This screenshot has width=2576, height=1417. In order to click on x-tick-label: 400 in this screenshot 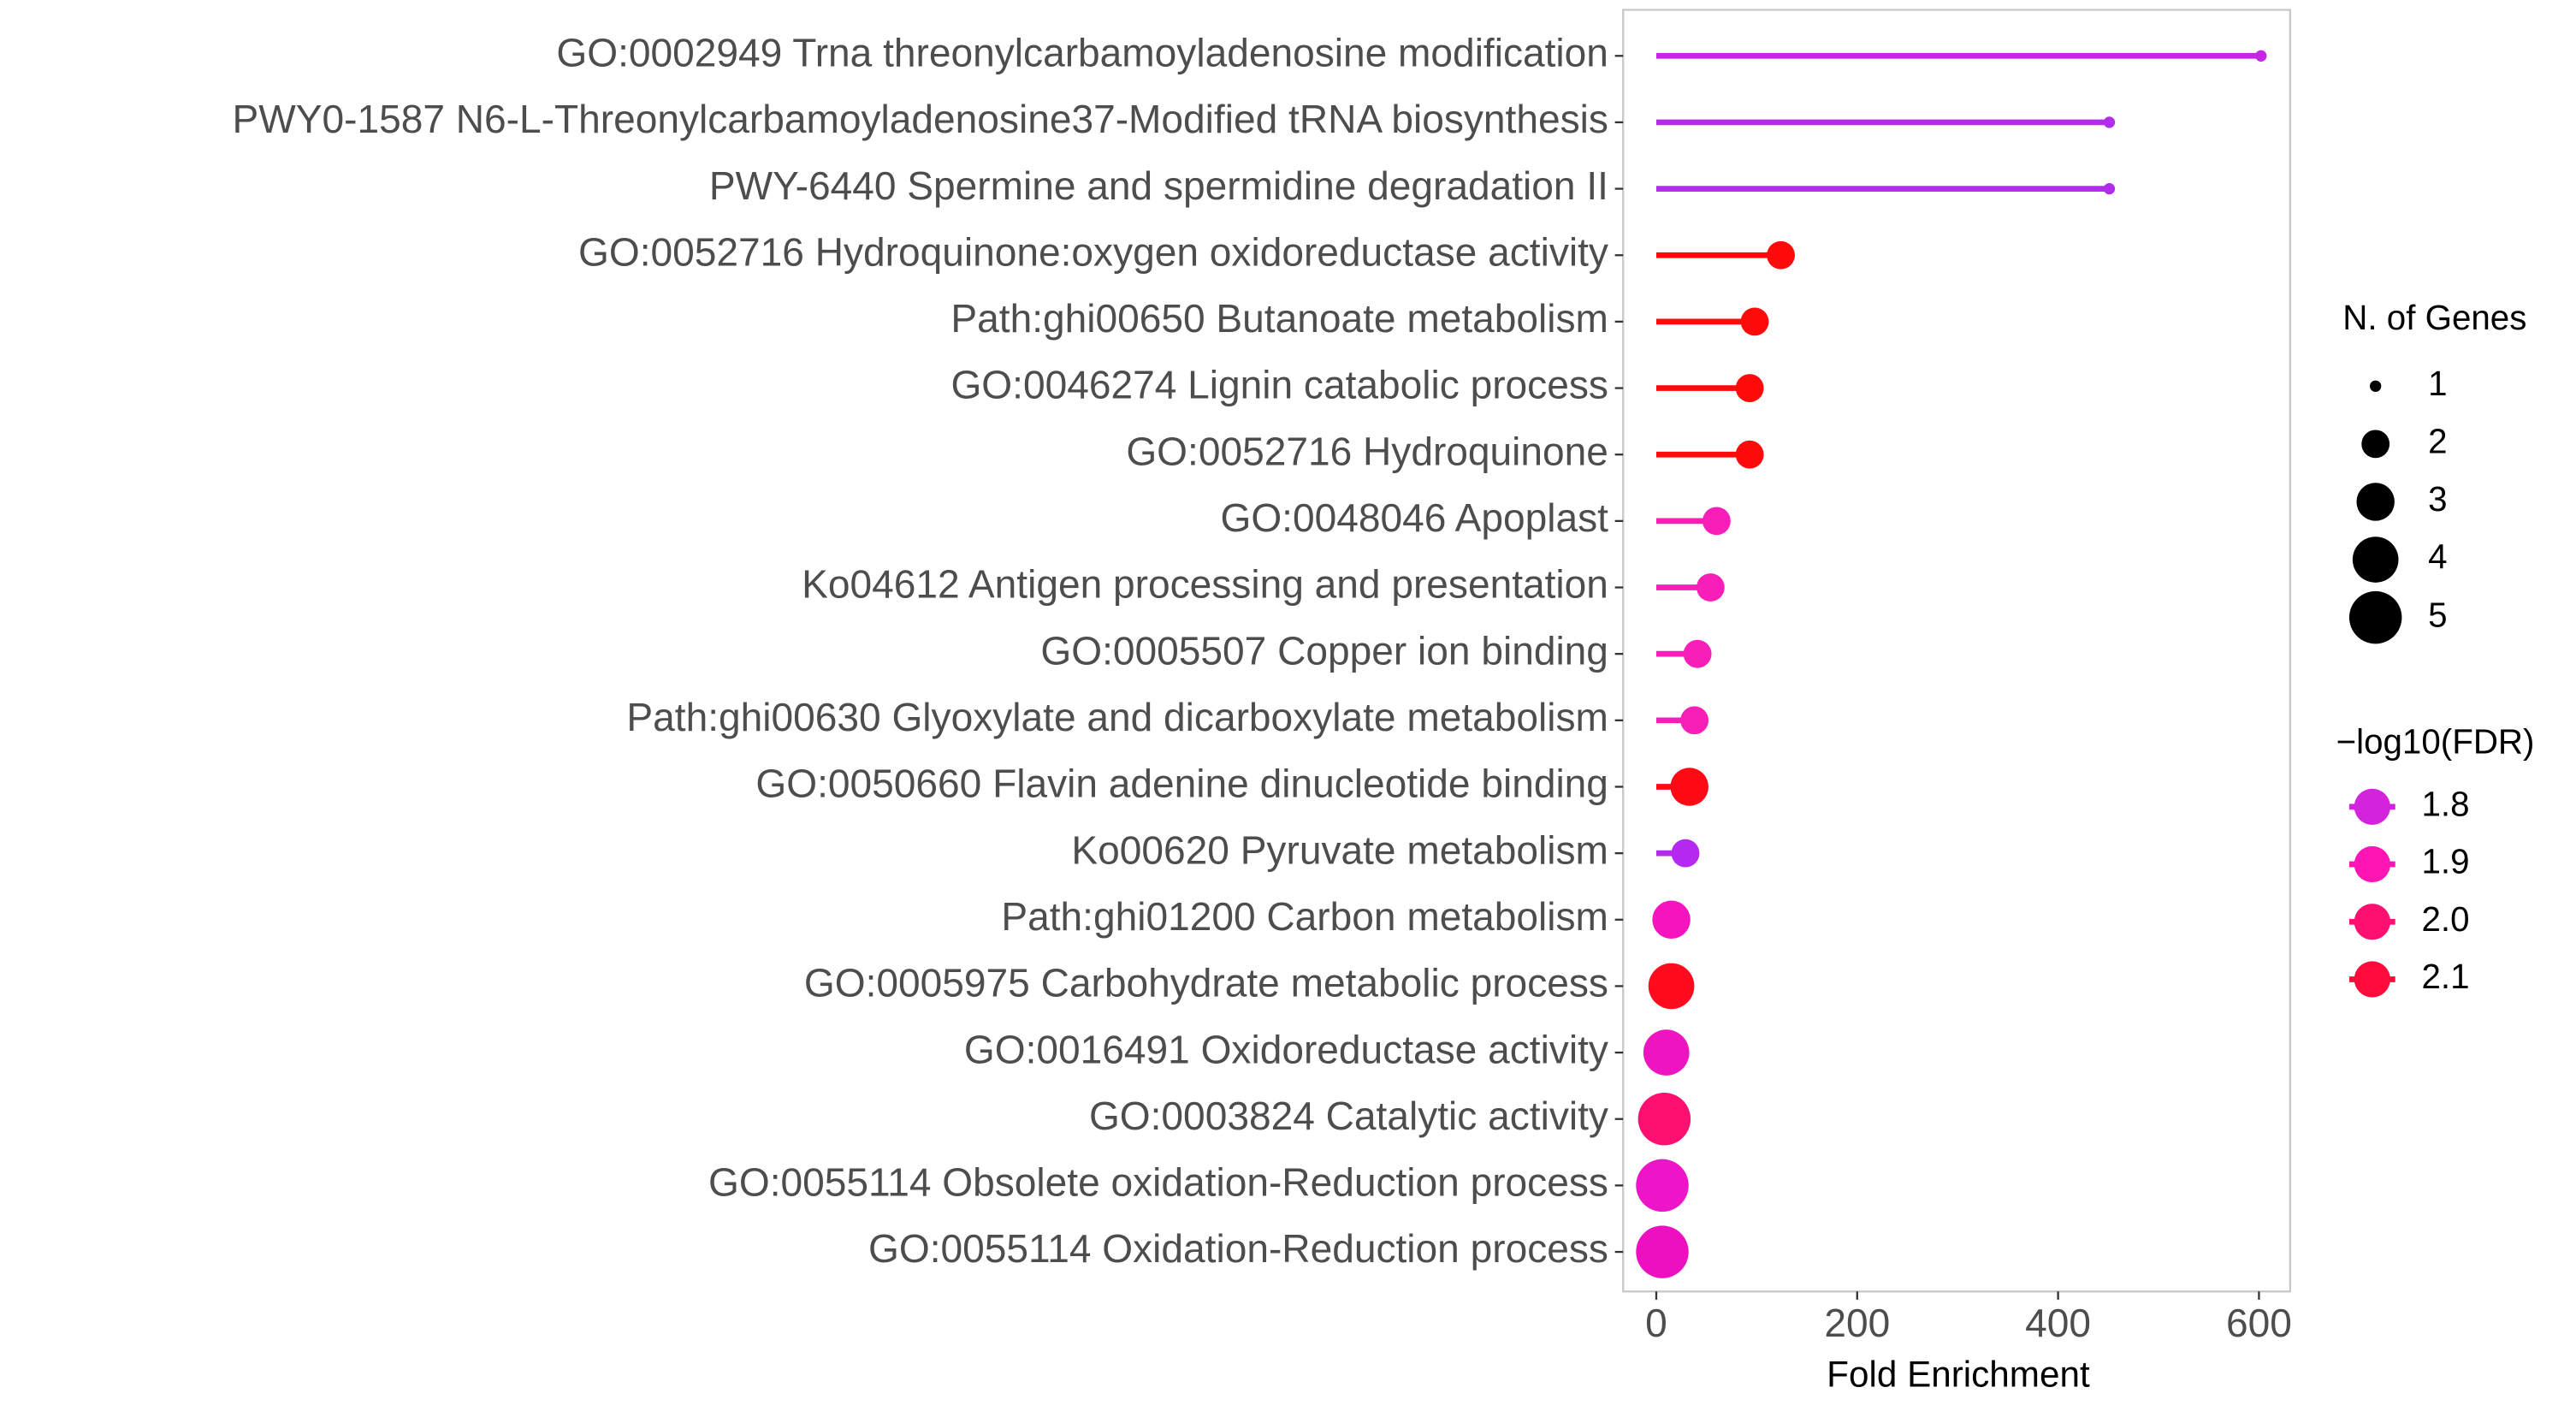, I will do `click(2058, 1323)`.